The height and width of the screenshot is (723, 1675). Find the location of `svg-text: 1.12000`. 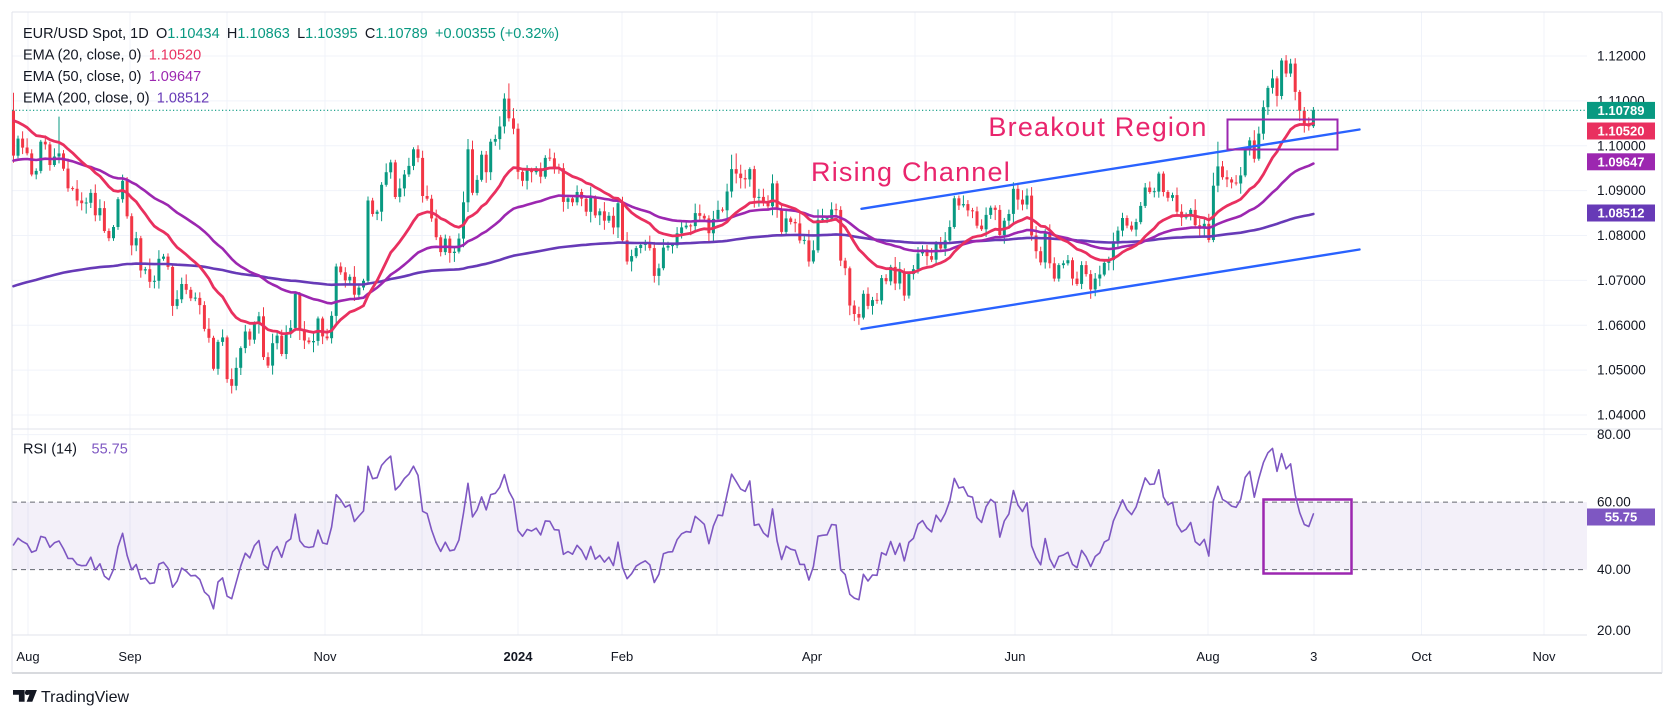

svg-text: 1.12000 is located at coordinates (1621, 56).